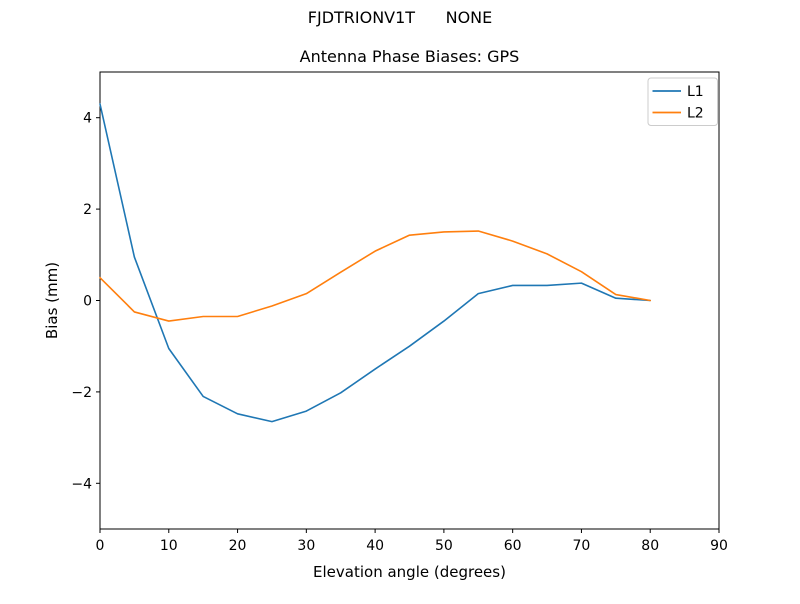  Describe the element at coordinates (719, 546) in the screenshot. I see `x-tick-label: 90` at that location.